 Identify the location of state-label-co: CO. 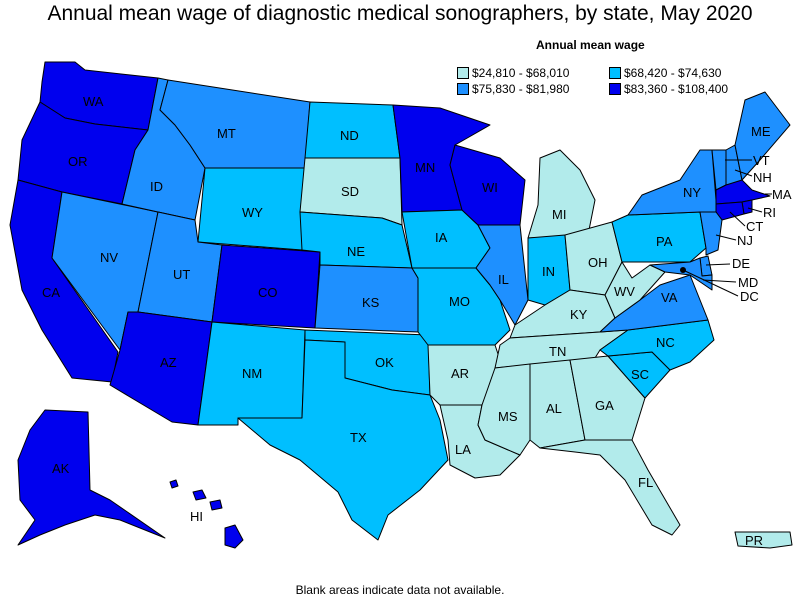
(268, 292).